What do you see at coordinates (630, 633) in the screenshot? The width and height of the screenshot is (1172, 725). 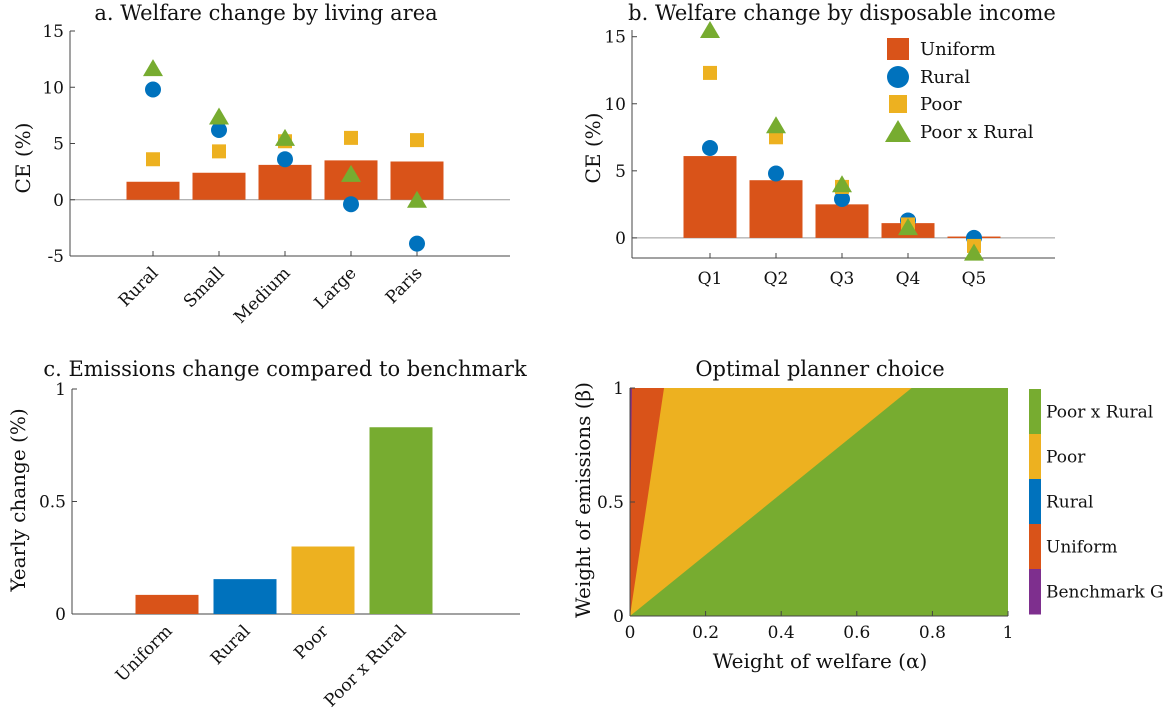 I see `x-tick-label: 0` at bounding box center [630, 633].